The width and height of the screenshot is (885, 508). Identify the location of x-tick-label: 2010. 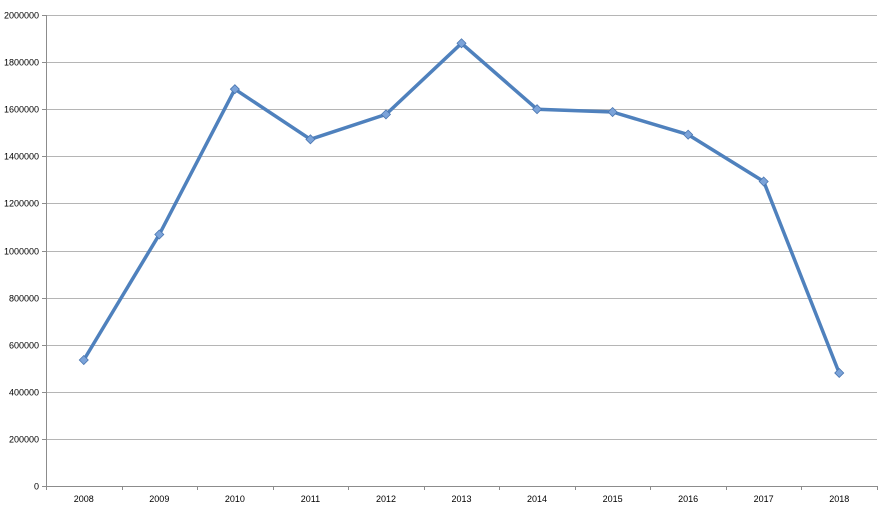
(235, 499).